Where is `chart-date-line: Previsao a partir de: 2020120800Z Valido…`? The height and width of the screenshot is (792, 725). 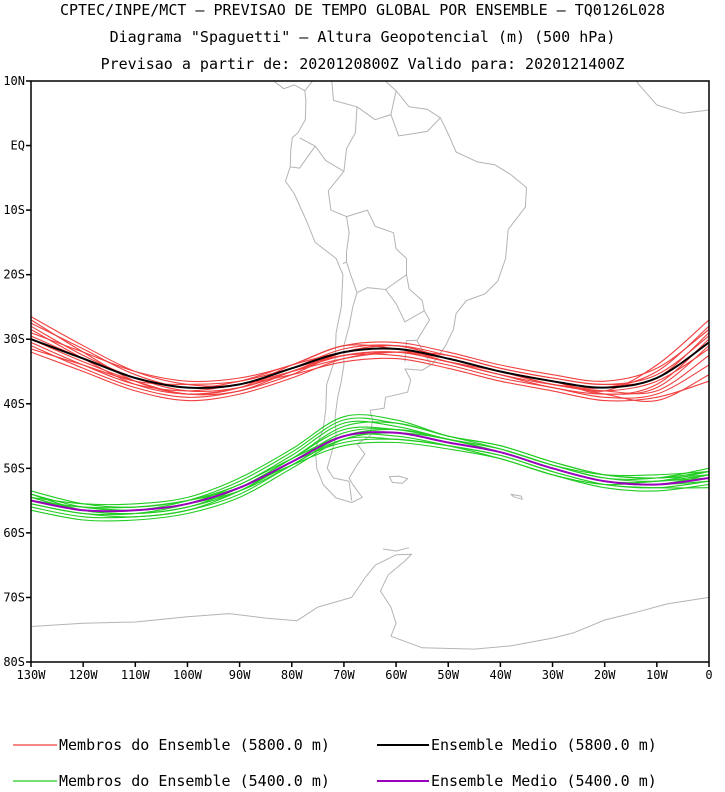
chart-date-line: Previsao a partir de: 2020120800Z Valido… is located at coordinates (362, 64).